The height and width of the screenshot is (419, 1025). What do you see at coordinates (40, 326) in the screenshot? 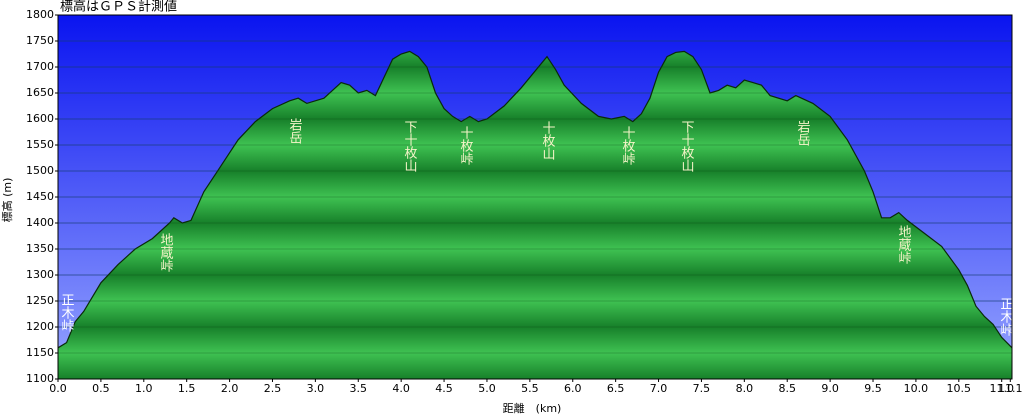
I see `y-tick-label: 1200` at bounding box center [40, 326].